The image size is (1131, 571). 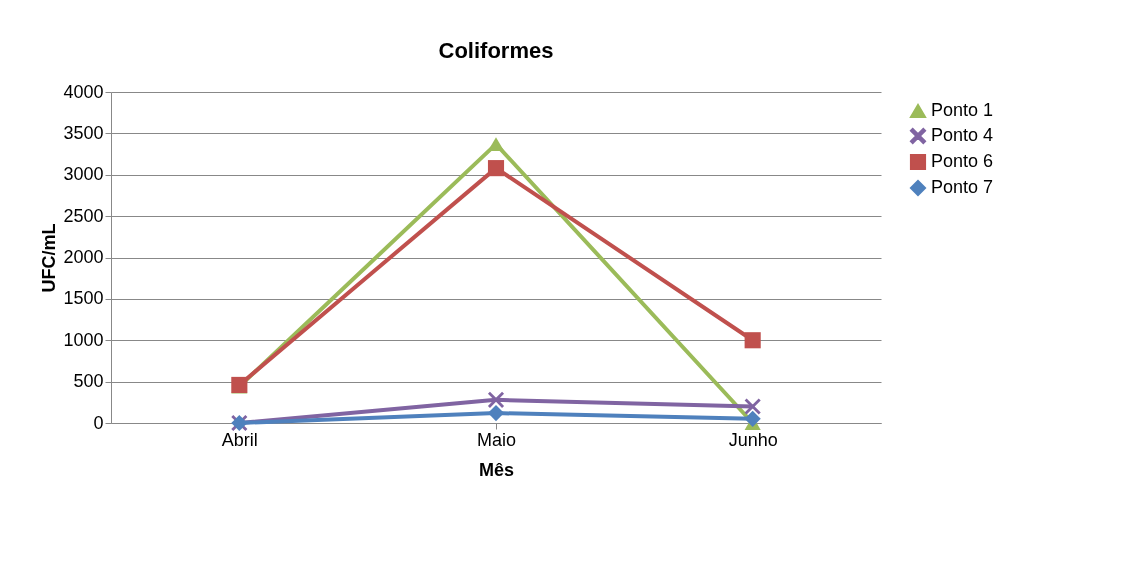 I want to click on y-tick-label: 0, so click(x=98, y=422).